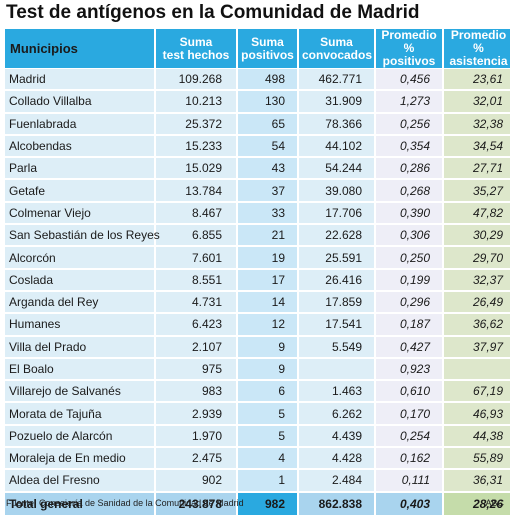 The image size is (510, 517). What do you see at coordinates (336, 124) in the screenshot?
I see `cell-convocados: 78.366` at bounding box center [336, 124].